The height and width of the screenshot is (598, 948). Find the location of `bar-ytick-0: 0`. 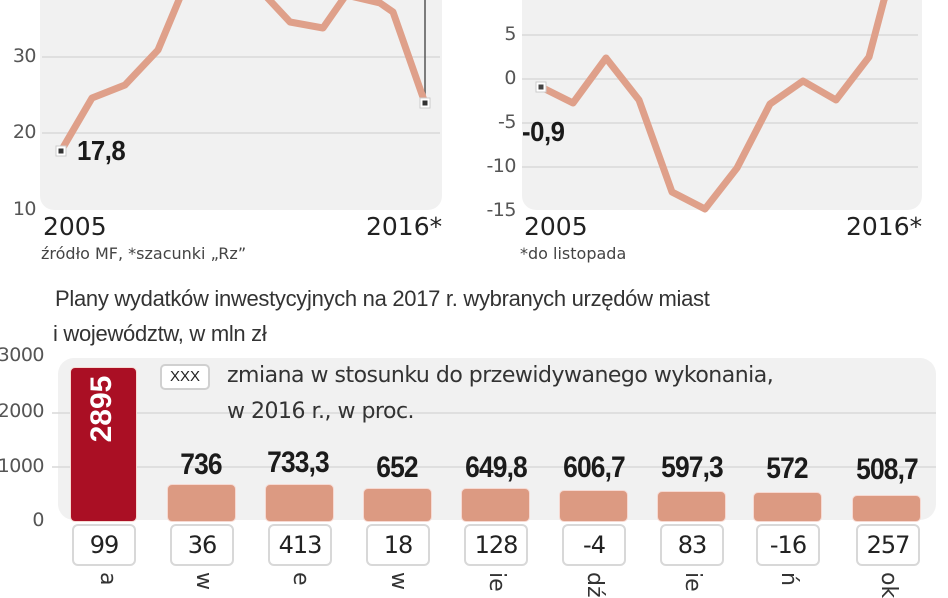

bar-ytick-0: 0 is located at coordinates (38, 520).